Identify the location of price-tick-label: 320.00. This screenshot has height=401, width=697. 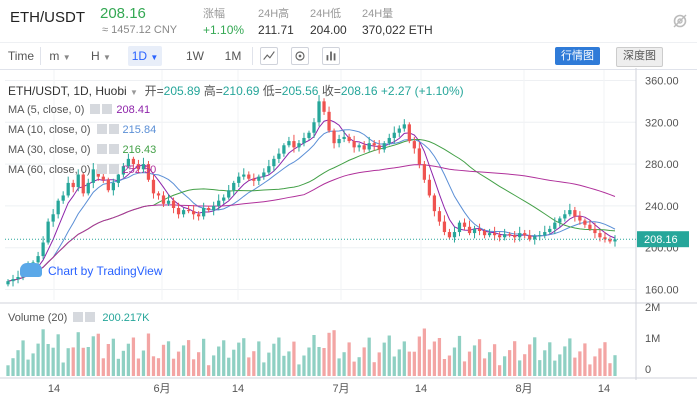
(662, 123).